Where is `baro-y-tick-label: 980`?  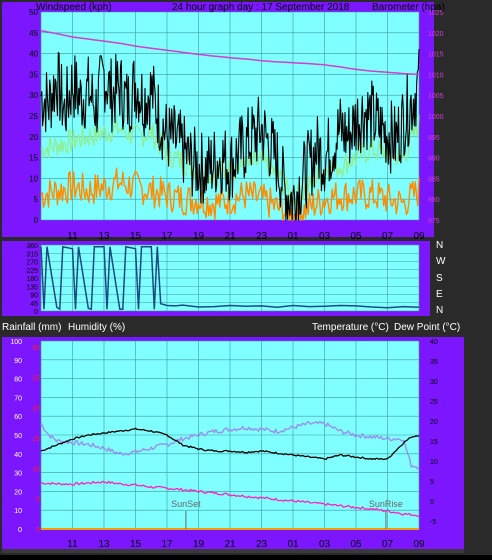
baro-y-tick-label: 980 is located at coordinates (434, 200).